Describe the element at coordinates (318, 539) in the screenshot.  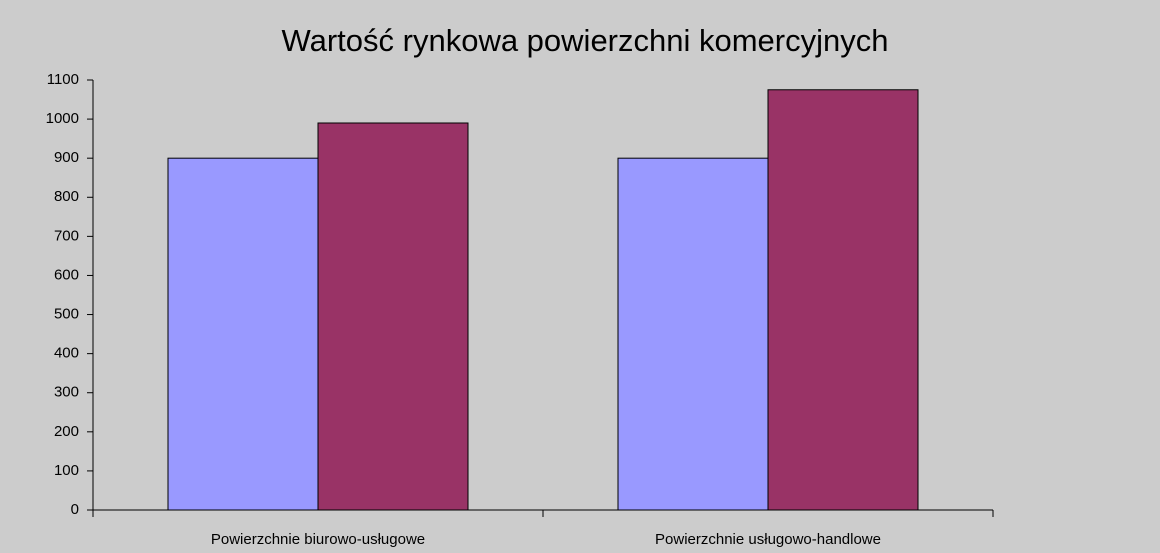
I see `x-tick-label: Powierzchnie biurowo-usługowe` at that location.